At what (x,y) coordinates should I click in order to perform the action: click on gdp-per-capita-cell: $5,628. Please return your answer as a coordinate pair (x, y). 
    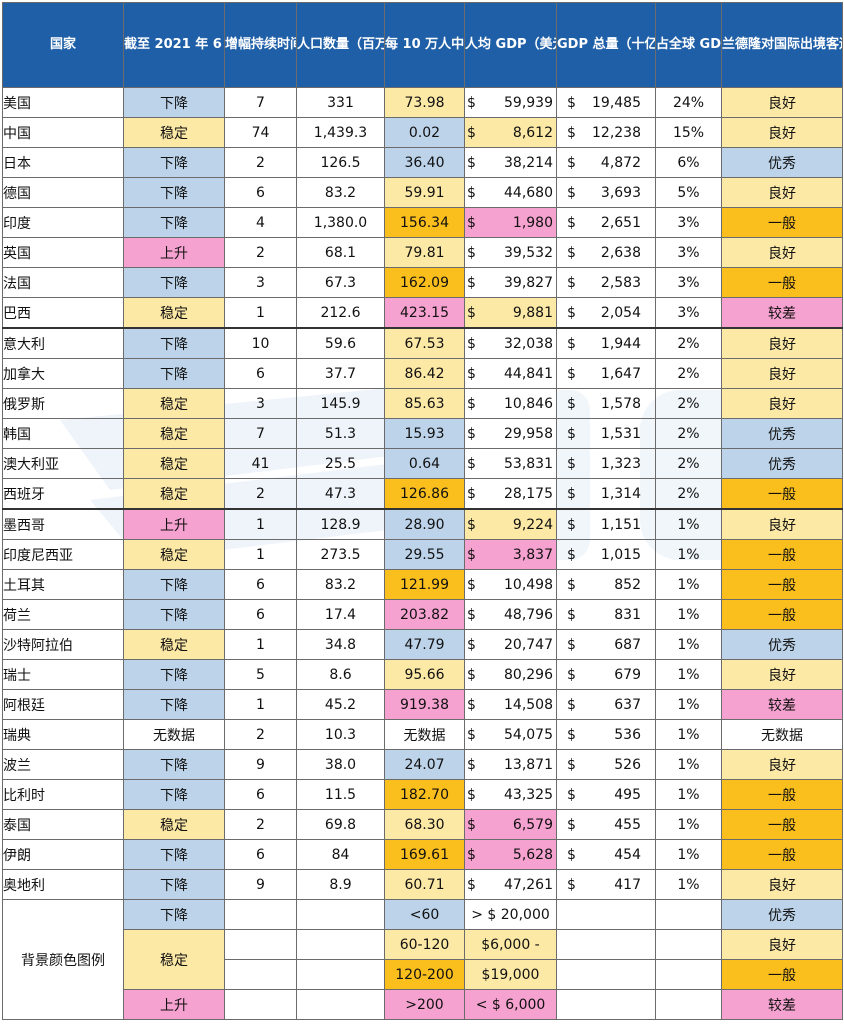
    Looking at the image, I should click on (510, 854).